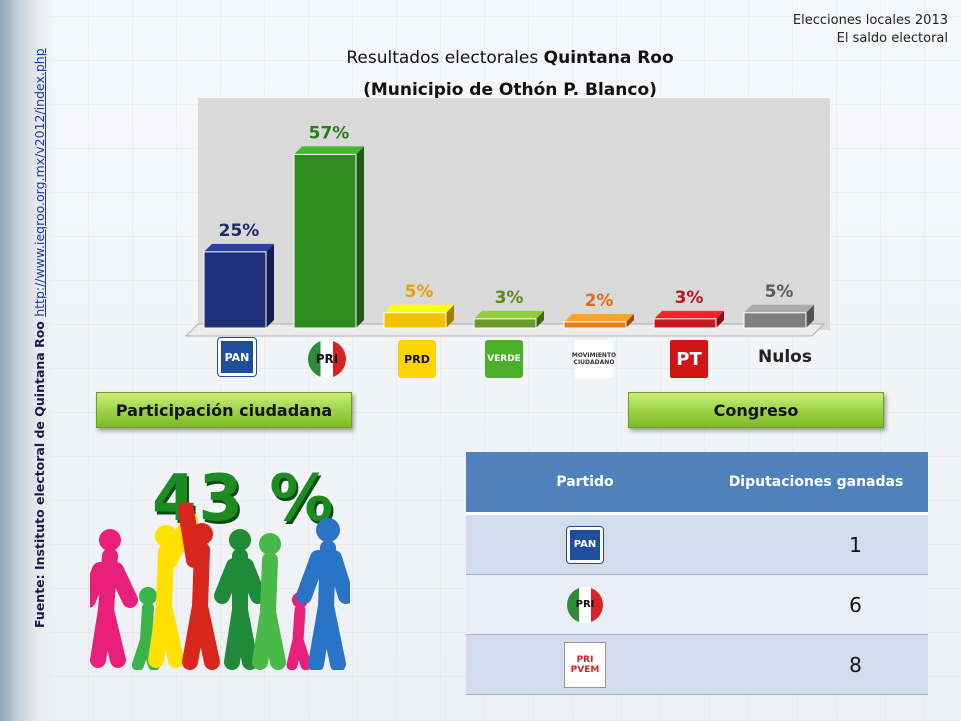 This screenshot has width=961, height=721. I want to click on table-cell-seats: 6, so click(816, 604).